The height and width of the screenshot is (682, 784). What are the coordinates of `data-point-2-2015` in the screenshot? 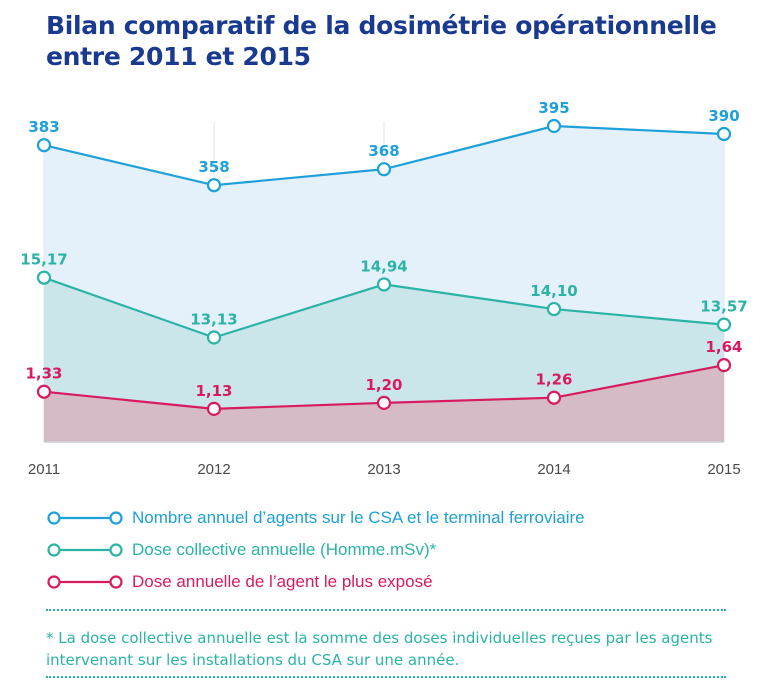 It's located at (724, 324).